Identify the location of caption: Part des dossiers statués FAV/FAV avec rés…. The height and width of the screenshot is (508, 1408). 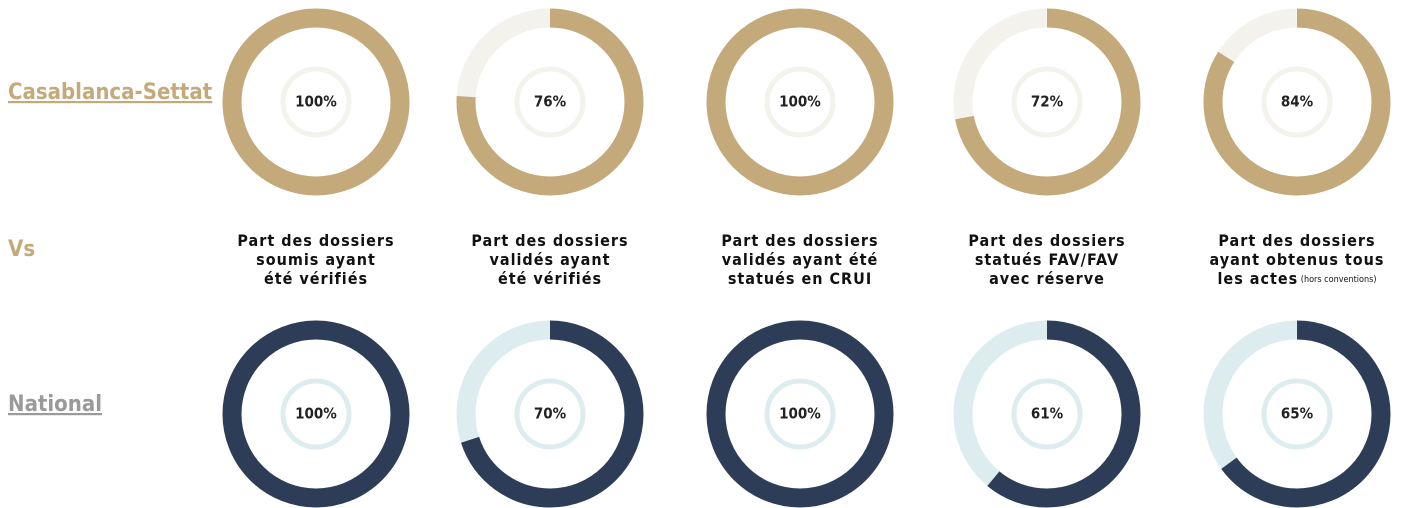
(1046, 259).